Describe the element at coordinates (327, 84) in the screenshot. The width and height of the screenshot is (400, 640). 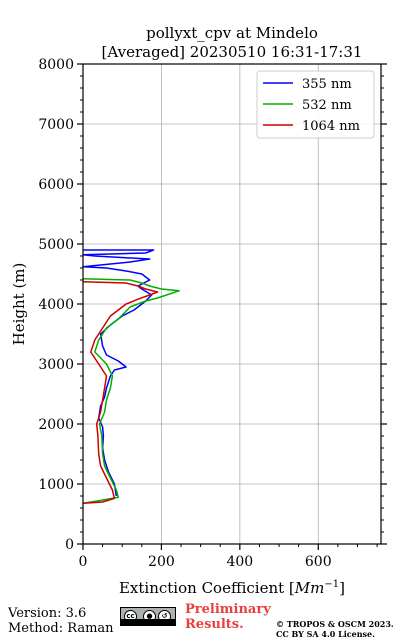
I see `legend-label-355: 355 nm` at that location.